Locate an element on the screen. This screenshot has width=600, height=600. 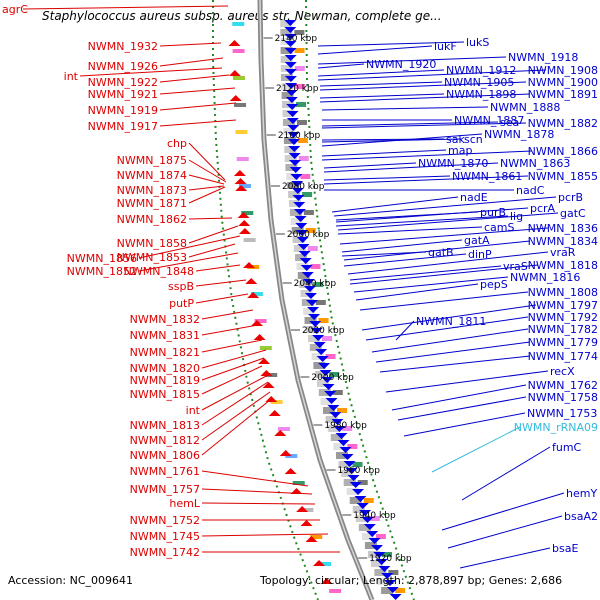
left-gene-label: NWMN_1856 is located at coordinates (102, 258).